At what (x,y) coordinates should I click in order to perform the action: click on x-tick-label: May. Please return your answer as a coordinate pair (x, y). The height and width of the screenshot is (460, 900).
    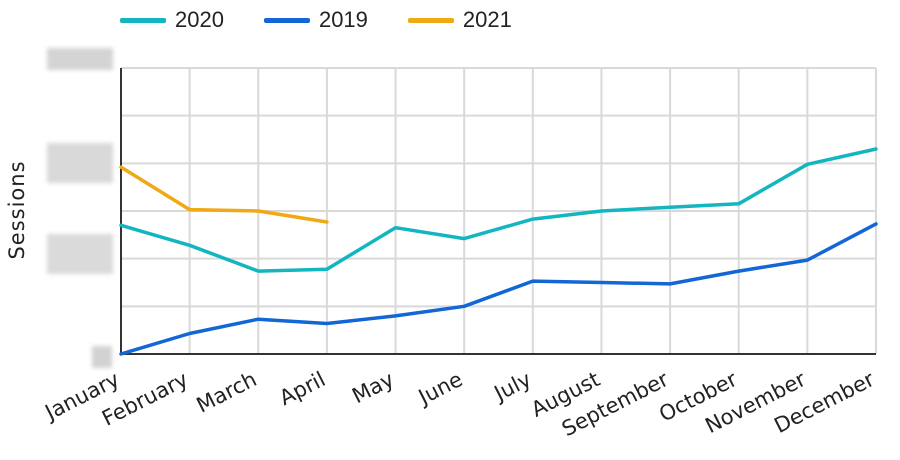
    Looking at the image, I should click on (373, 387).